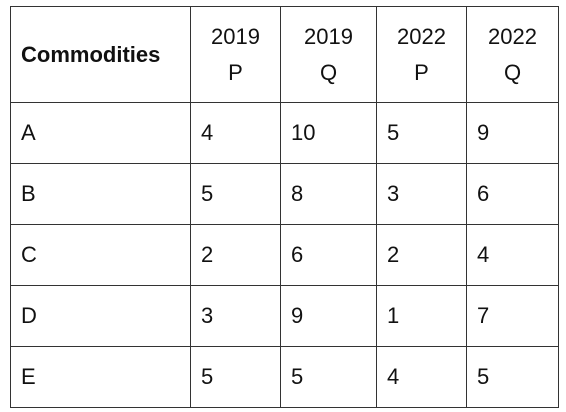  Describe the element at coordinates (100, 133) in the screenshot. I see `commodity-cell: A` at that location.